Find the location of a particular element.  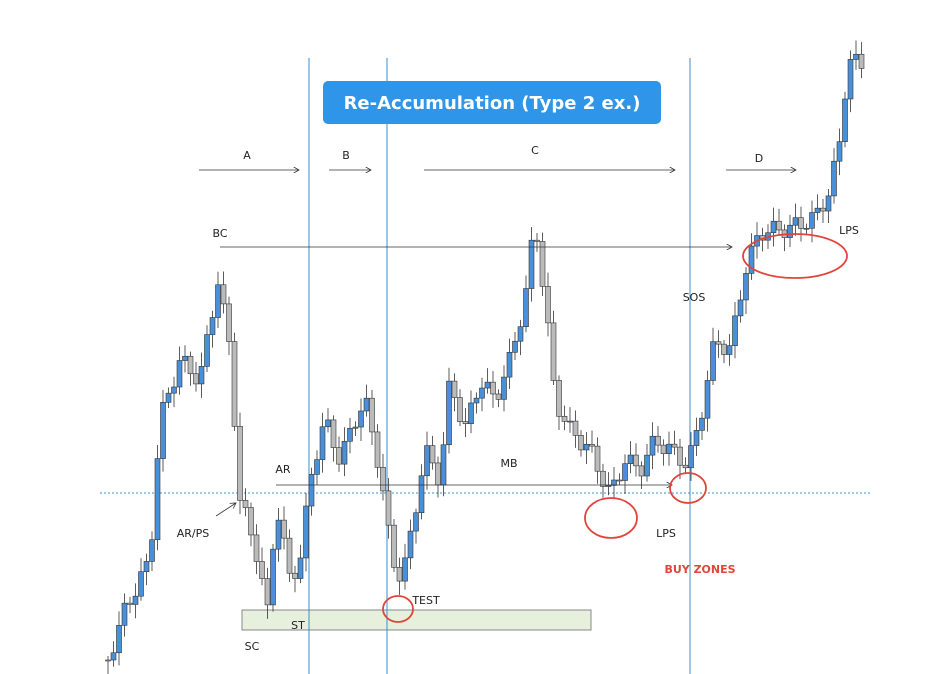

title-box is located at coordinates (492, 102).